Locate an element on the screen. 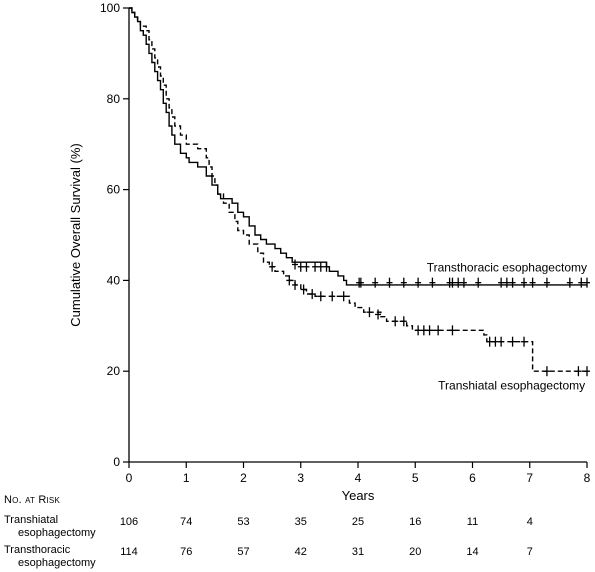  y-tick-label: 20 is located at coordinates (114, 371).